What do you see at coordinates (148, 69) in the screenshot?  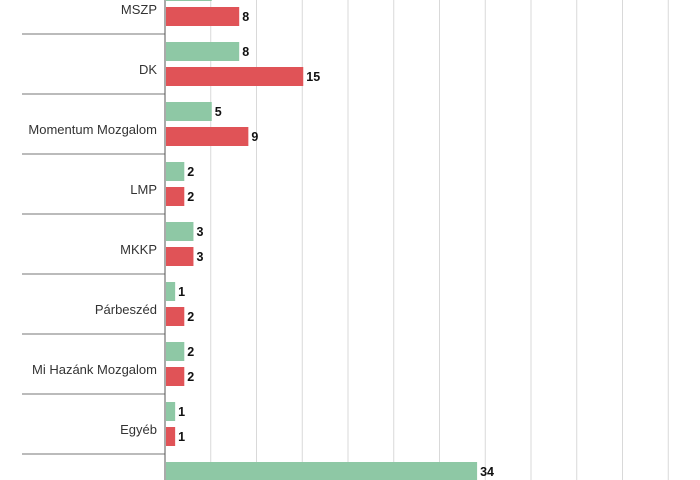 I see `category-label: DK` at bounding box center [148, 69].